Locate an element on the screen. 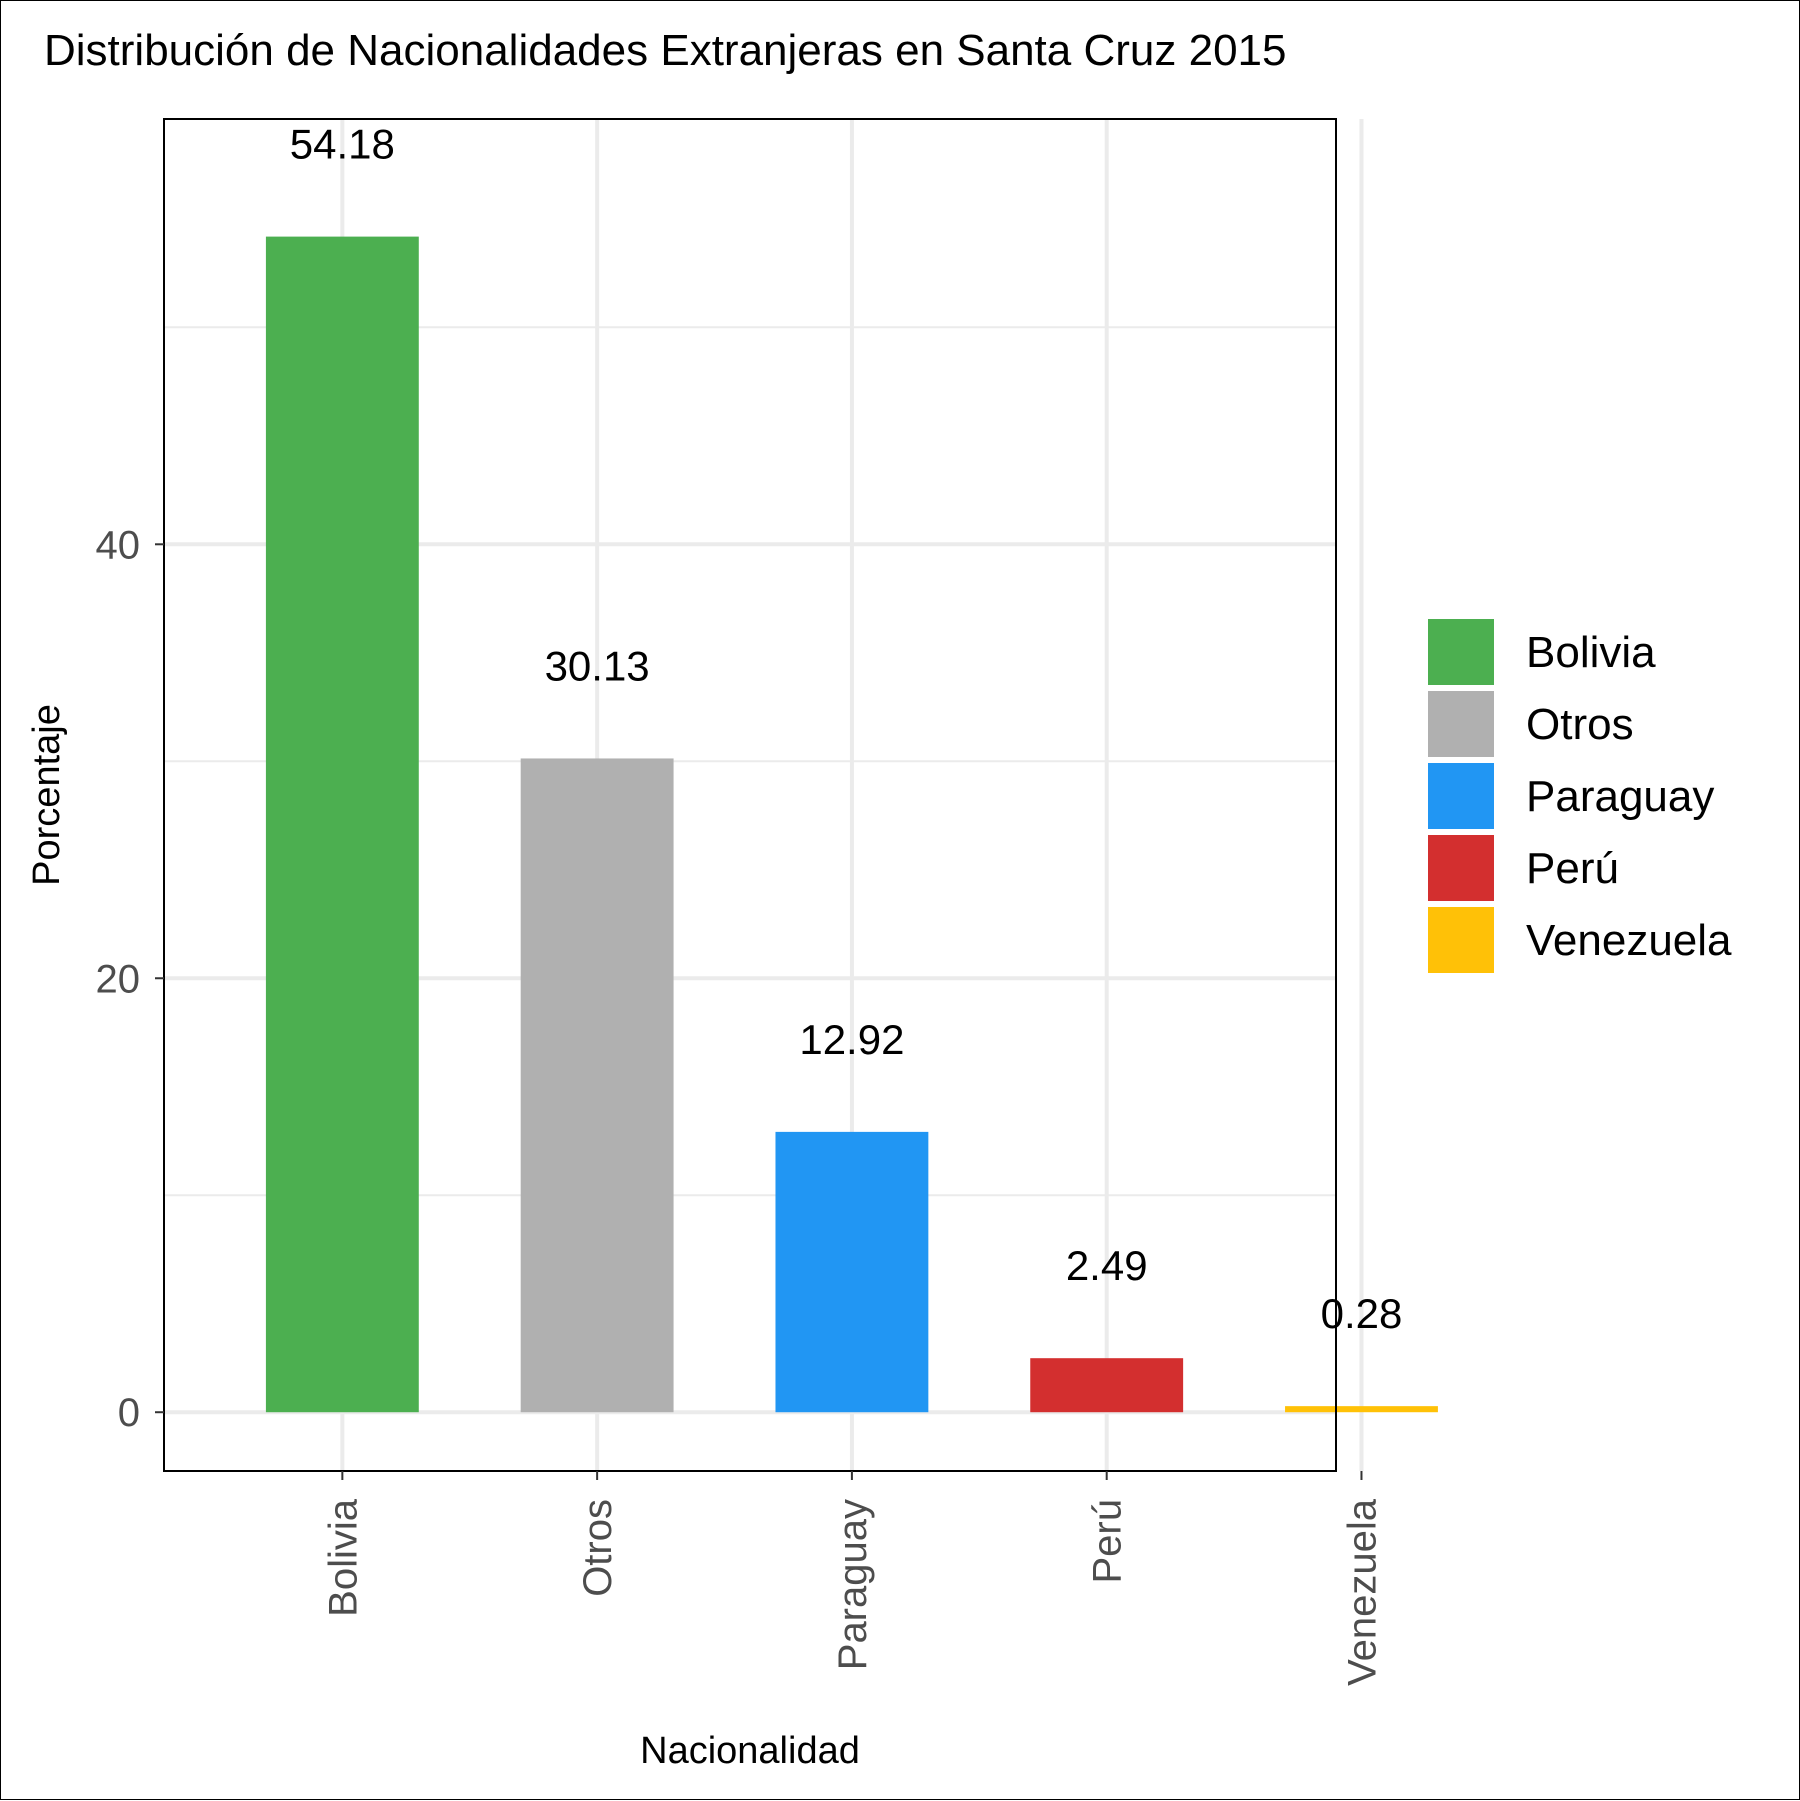  data-label-otros: 30.13 is located at coordinates (597, 665).